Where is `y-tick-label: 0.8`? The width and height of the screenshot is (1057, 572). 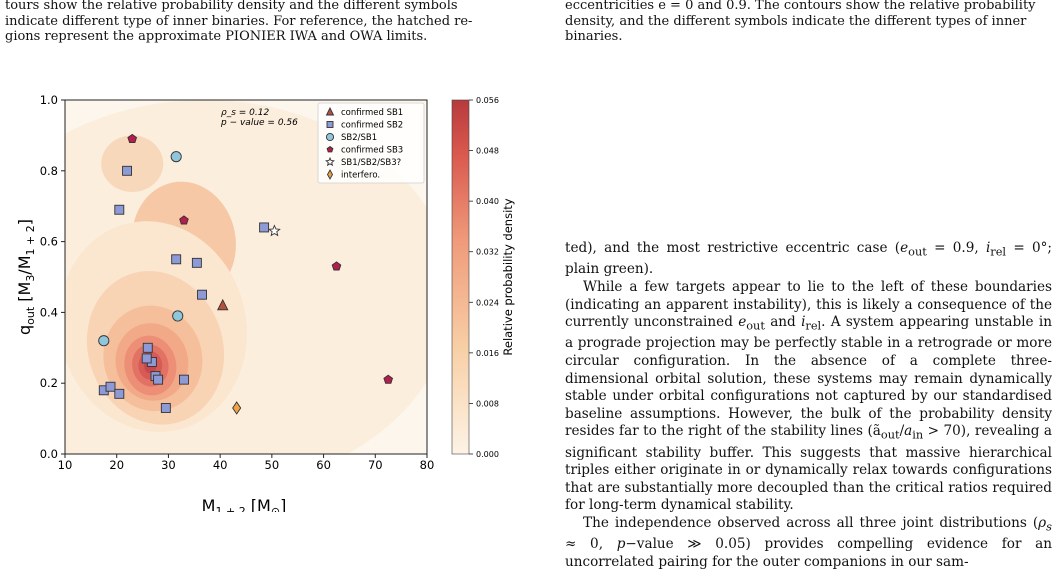 y-tick-label: 0.8 is located at coordinates (49, 171).